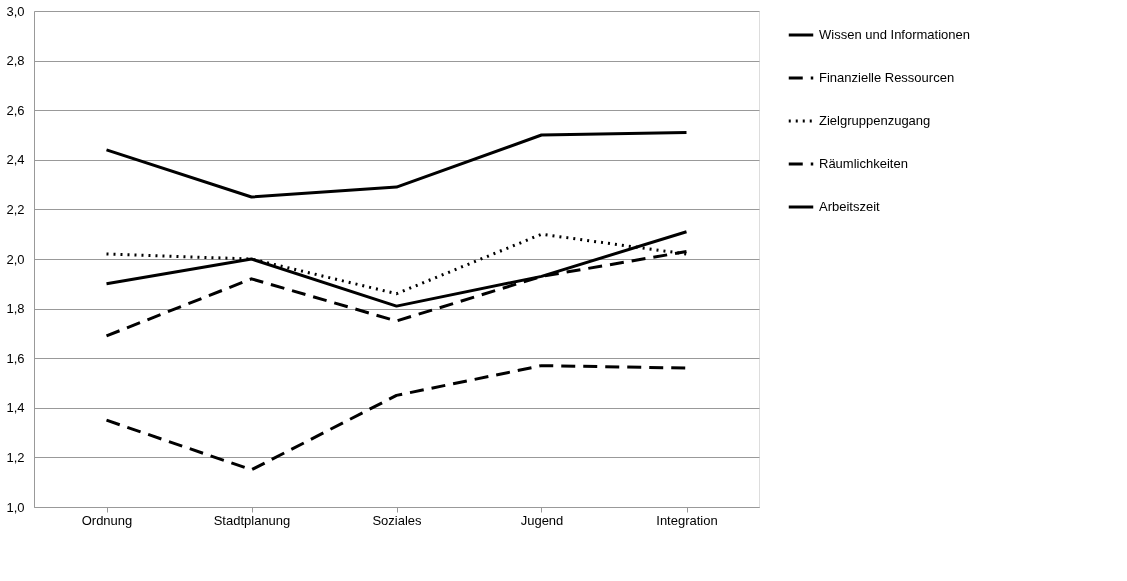 The height and width of the screenshot is (581, 1127). What do you see at coordinates (895, 34) in the screenshot?
I see `legend-label: Wissen und Informationen` at bounding box center [895, 34].